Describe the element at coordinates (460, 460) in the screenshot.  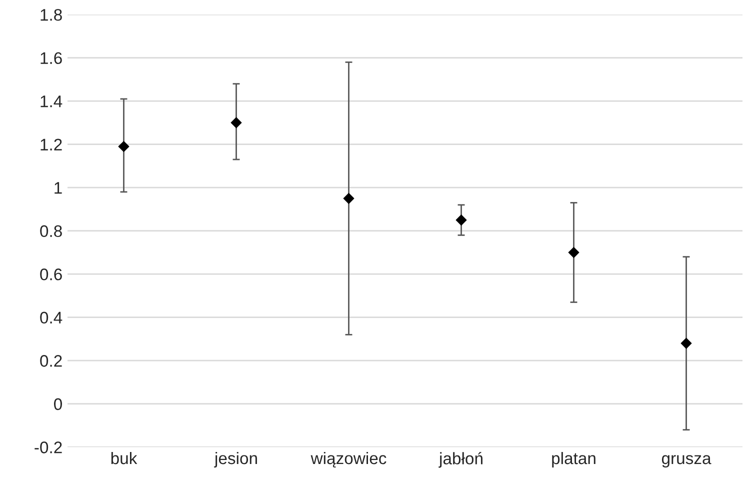
I see `x-tick-label: jabłoń` at that location.